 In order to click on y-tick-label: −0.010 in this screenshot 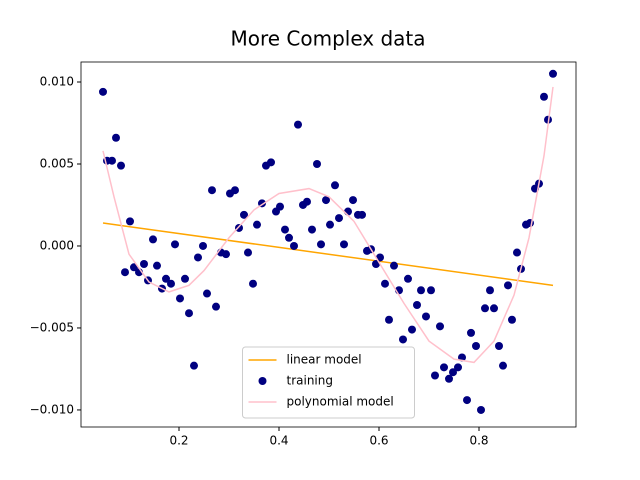, I will do `click(52, 409)`.